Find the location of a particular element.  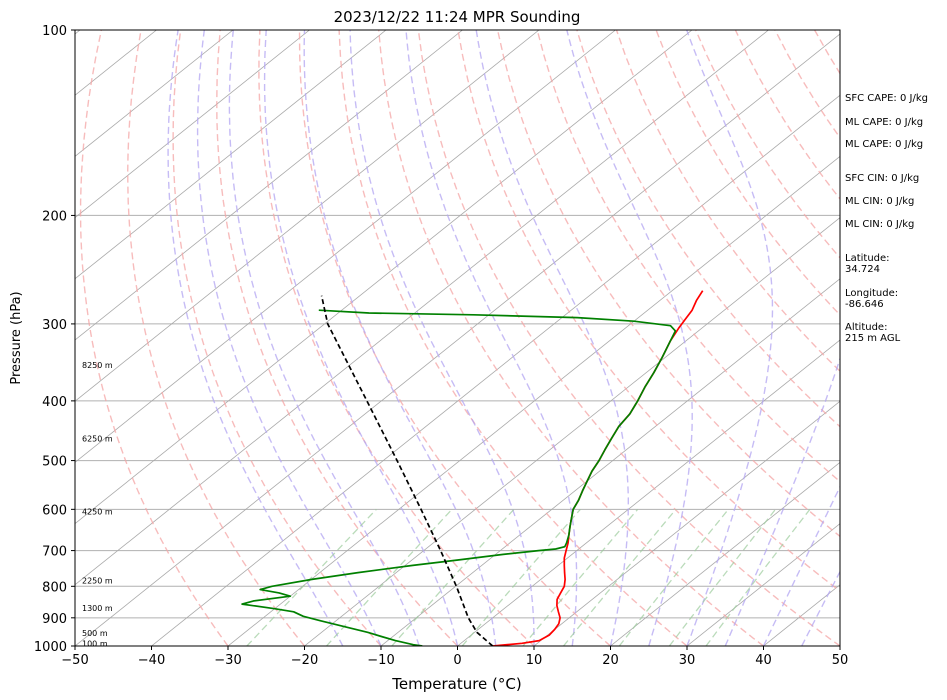

y-tick-label: 500 is located at coordinates (54, 462).